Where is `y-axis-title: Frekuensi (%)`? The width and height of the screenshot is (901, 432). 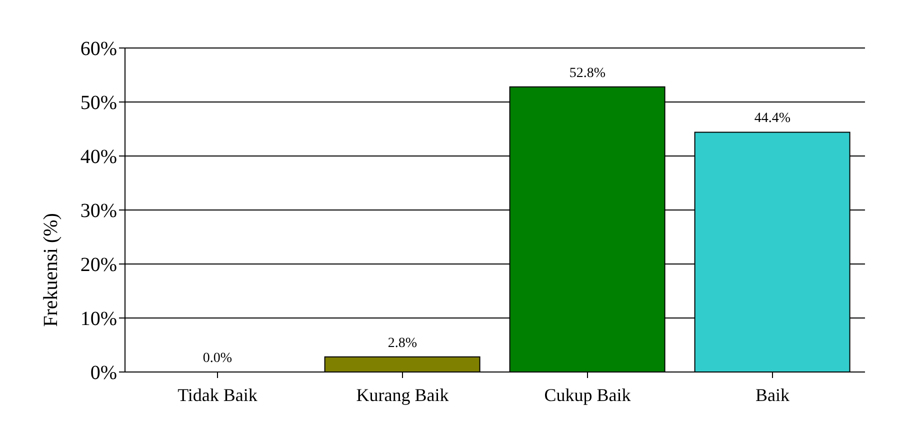
y-axis-title: Frekuensi (%) is located at coordinates (51, 270).